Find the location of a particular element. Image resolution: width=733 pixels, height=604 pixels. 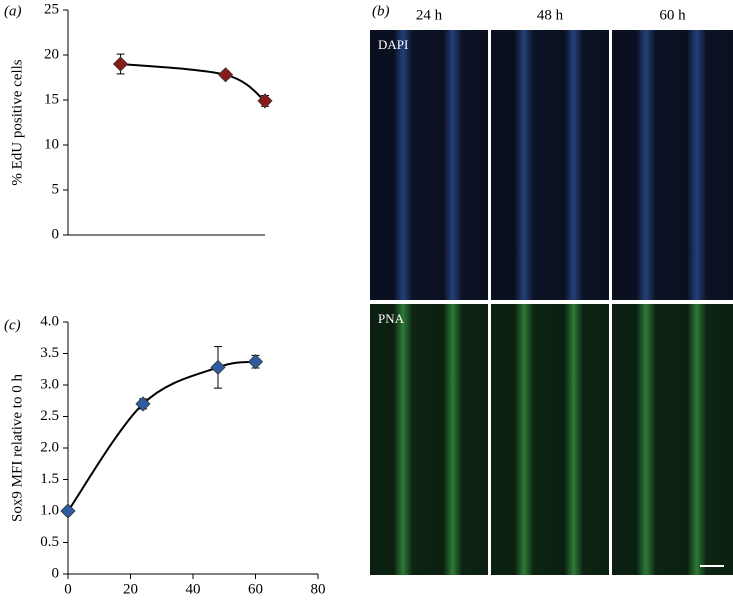

panel-label: (c) is located at coordinates (12, 325).